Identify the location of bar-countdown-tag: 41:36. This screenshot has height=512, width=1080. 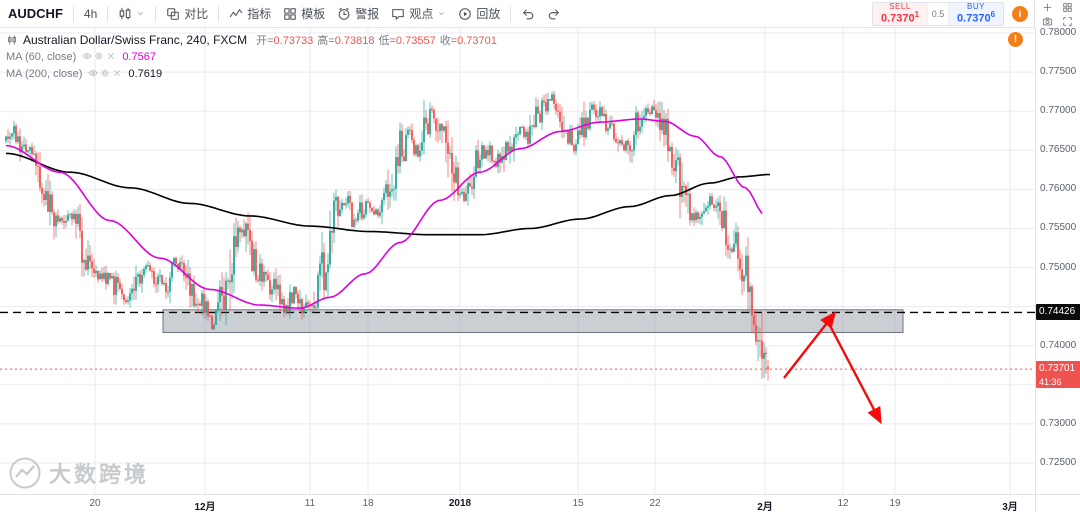
(1058, 382).